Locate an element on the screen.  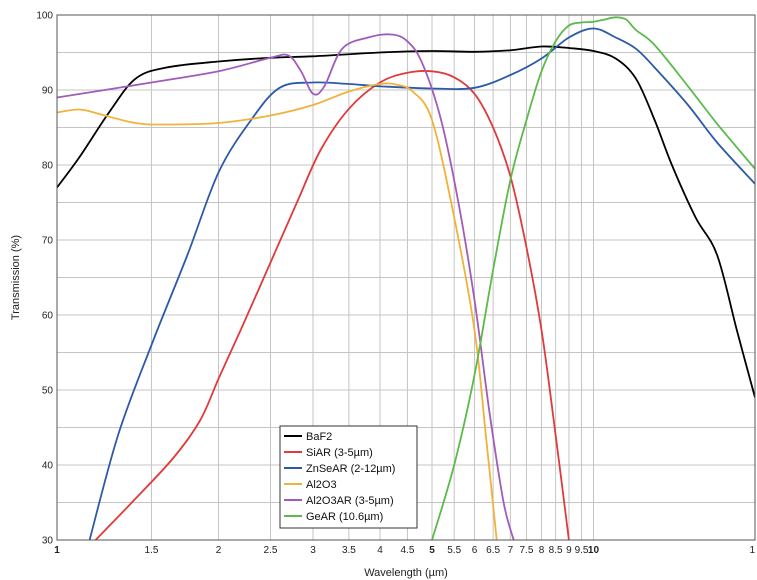
x-tick-label: 5.5 is located at coordinates (454, 550).